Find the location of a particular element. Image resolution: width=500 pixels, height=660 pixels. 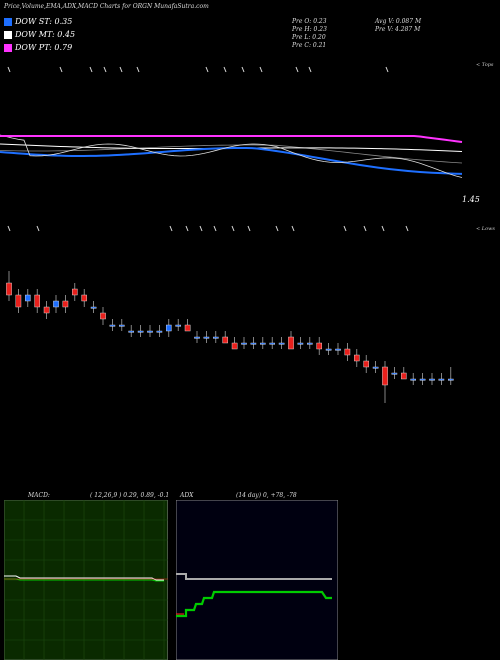

ema-long-line is located at coordinates (231, 139).